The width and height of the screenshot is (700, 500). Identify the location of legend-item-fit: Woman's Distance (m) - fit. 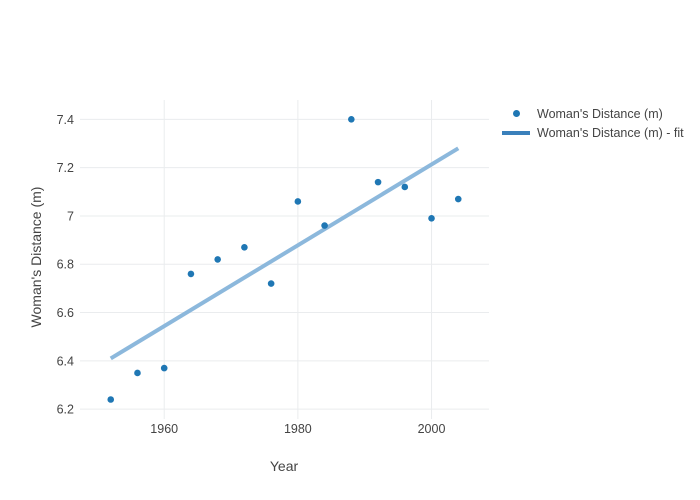
(593, 132).